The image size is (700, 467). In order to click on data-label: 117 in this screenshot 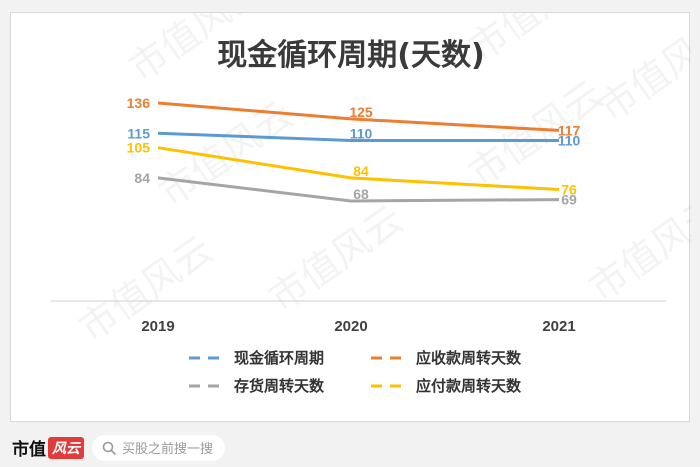, I will do `click(569, 130)`.